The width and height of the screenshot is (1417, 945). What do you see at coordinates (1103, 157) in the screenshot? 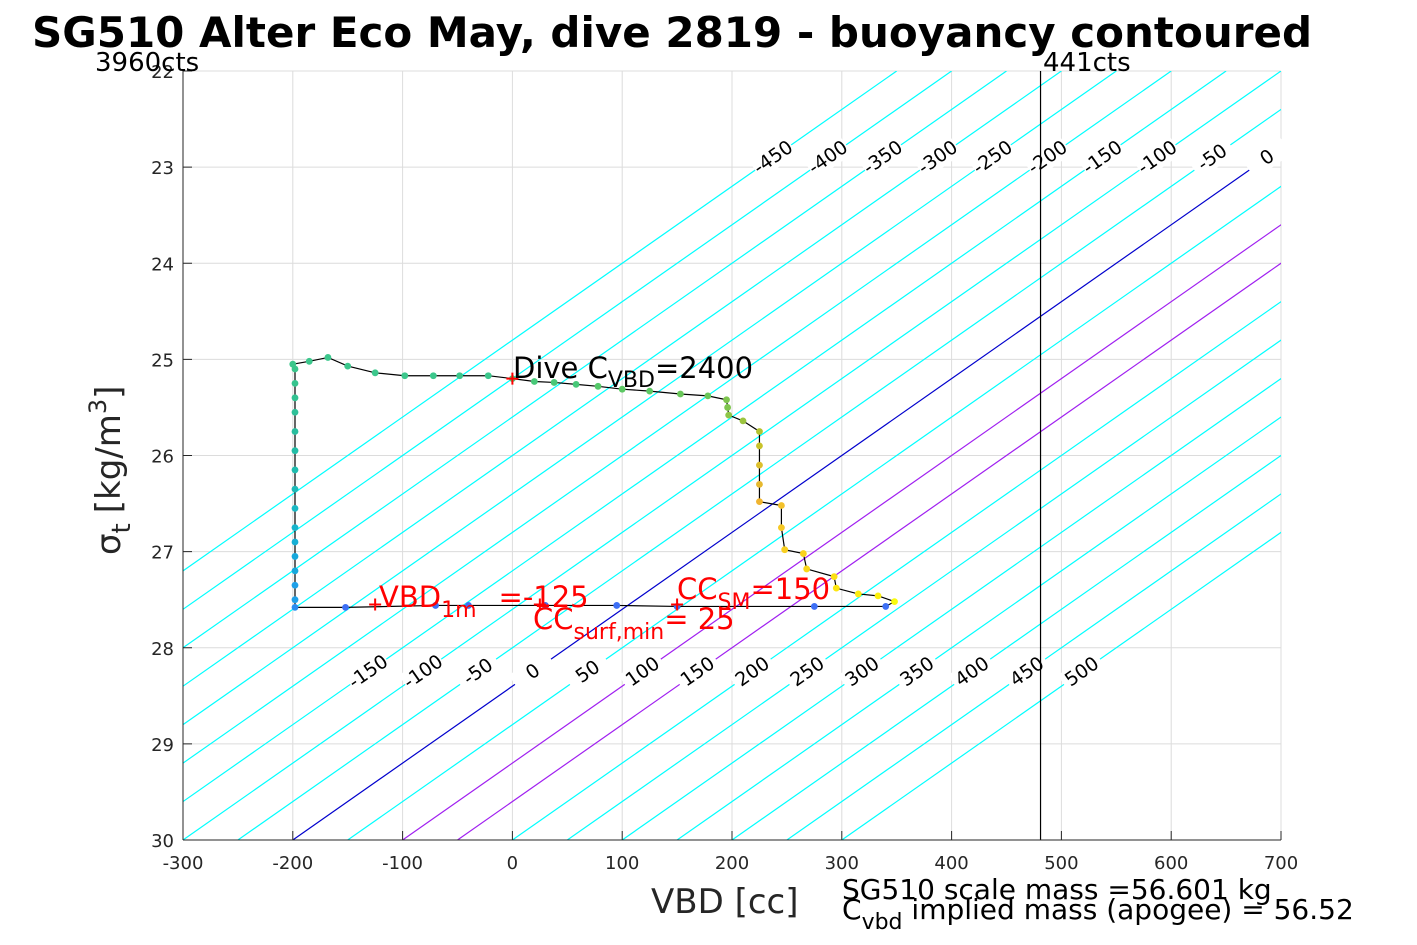
I see `contour-label: -150` at bounding box center [1103, 157].